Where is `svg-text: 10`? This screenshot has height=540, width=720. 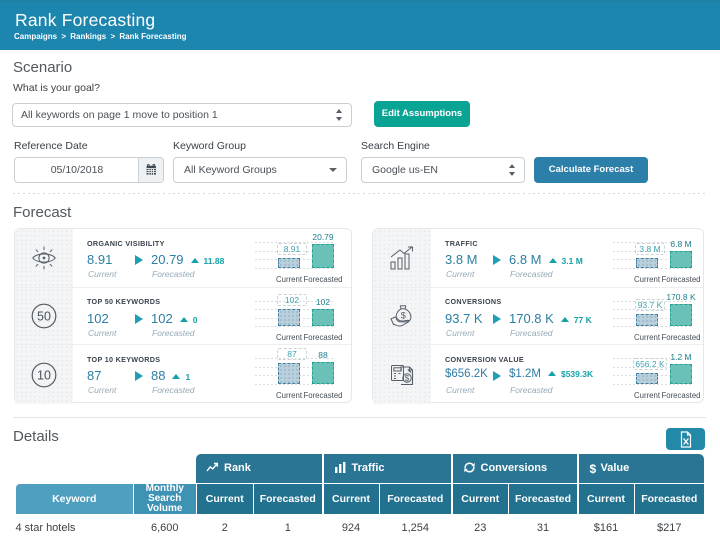 svg-text: 10 is located at coordinates (44, 375).